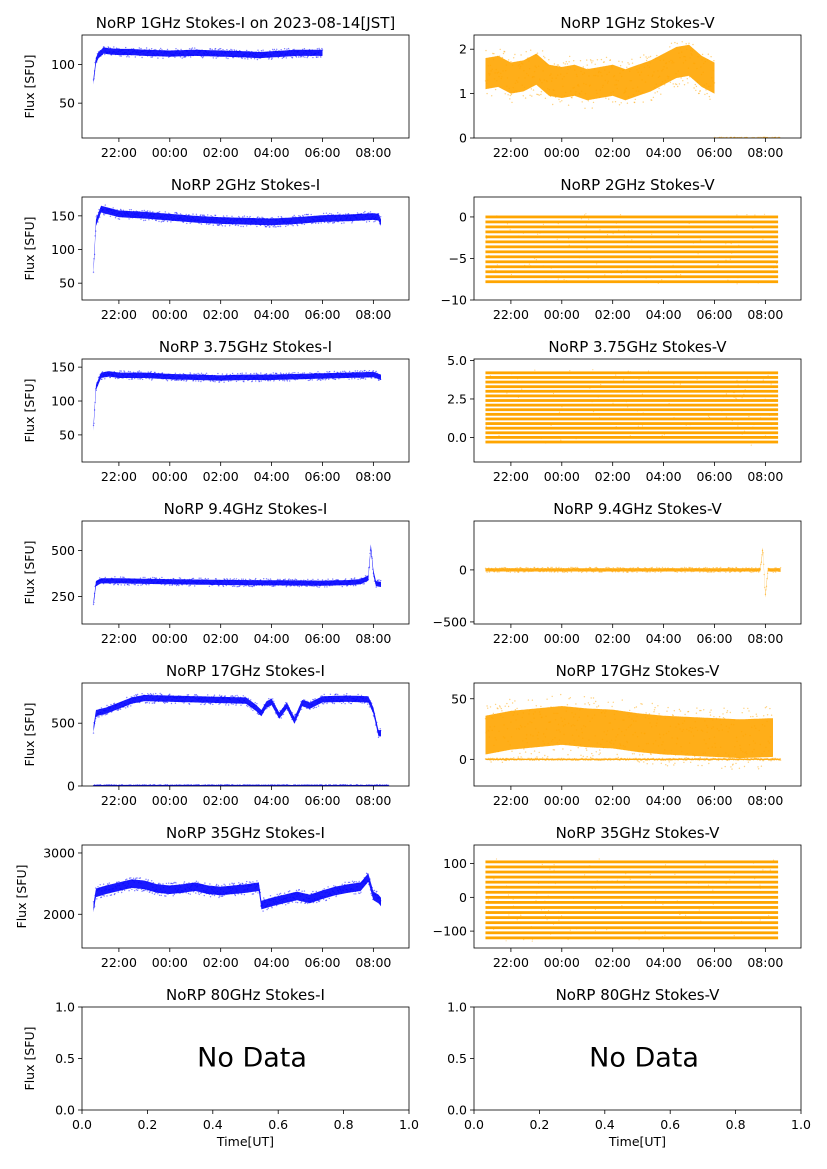 This screenshot has height=1169, width=827. What do you see at coordinates (119, 152) in the screenshot?
I see `x-tick-label: 22:00` at bounding box center [119, 152].